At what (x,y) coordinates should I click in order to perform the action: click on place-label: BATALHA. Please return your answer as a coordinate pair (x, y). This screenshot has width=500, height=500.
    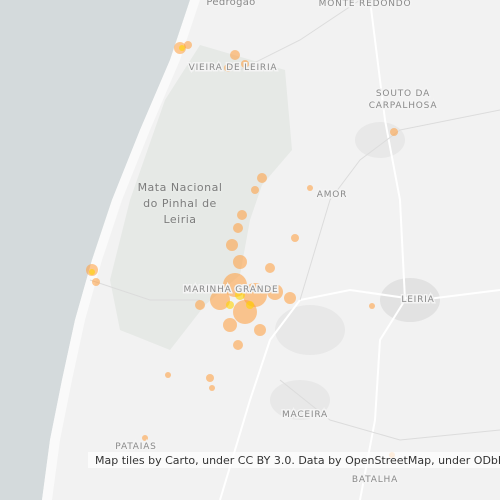
    Looking at the image, I should click on (375, 480).